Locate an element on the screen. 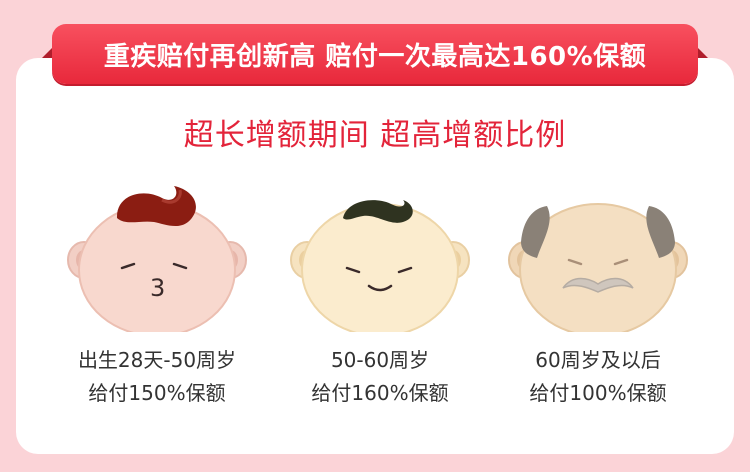 This screenshot has height=472, width=750. stage-2-caption: 50-60周岁 给付160%保额 is located at coordinates (380, 377).